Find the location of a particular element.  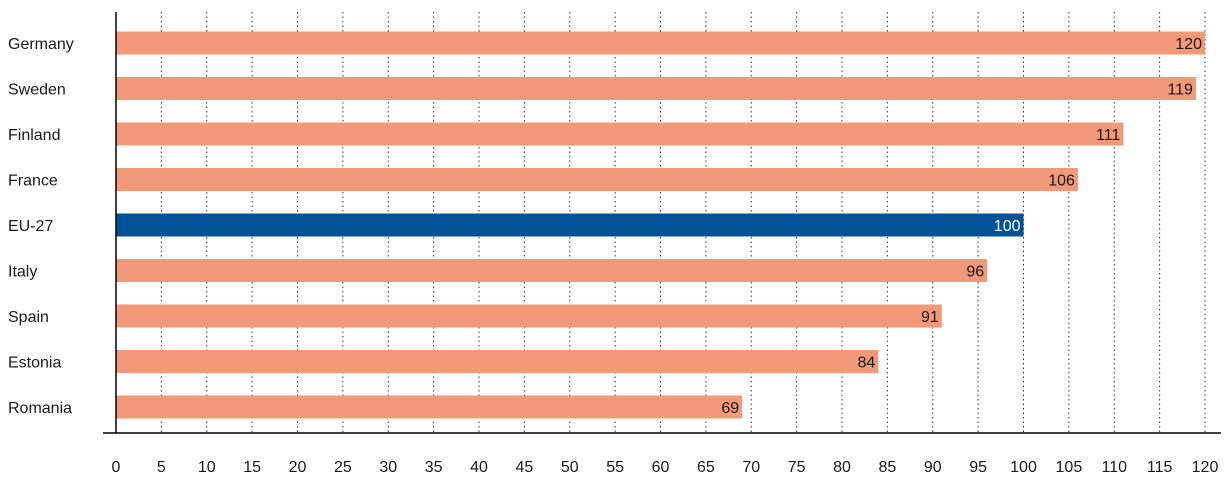

category-label-germany: Germany is located at coordinates (41, 44).